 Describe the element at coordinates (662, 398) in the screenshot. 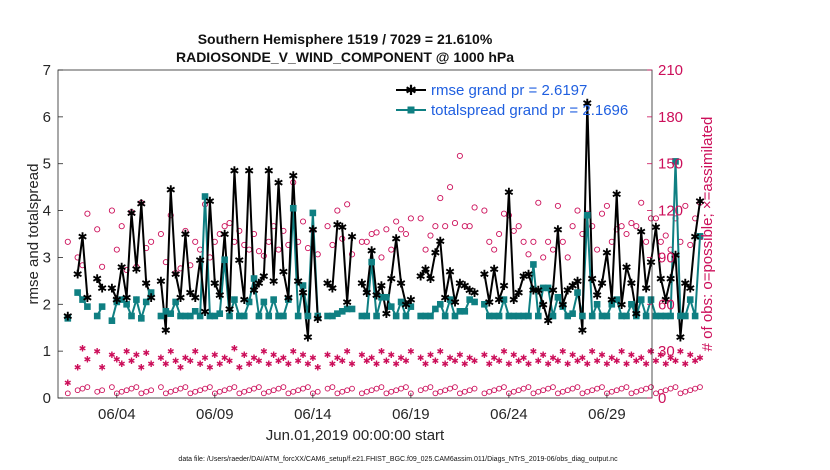

I see `y-right-tick-label: 0` at that location.